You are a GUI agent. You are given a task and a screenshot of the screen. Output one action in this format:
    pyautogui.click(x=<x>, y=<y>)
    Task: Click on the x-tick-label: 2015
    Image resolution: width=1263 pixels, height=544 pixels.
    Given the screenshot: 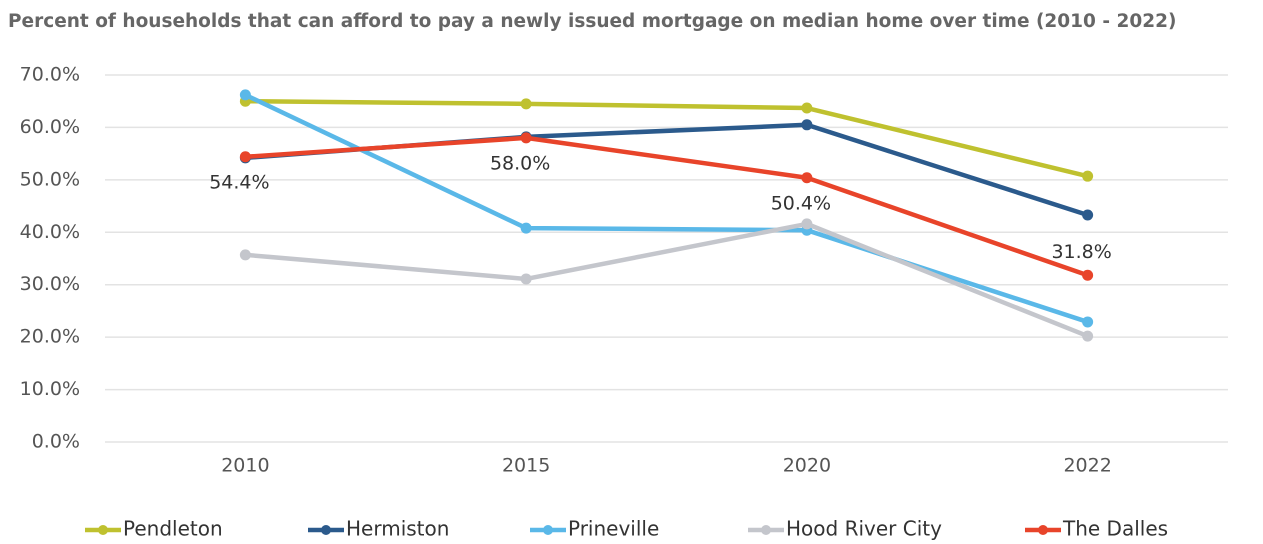 What is the action you would take?
    pyautogui.click(x=526, y=466)
    